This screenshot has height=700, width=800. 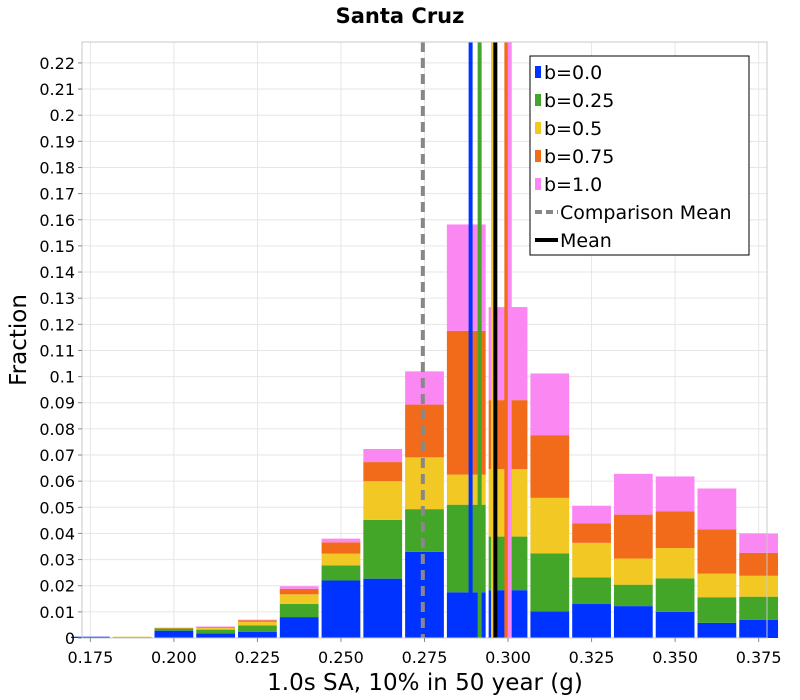 I want to click on y-tick-label: 0.09, so click(x=57, y=403).